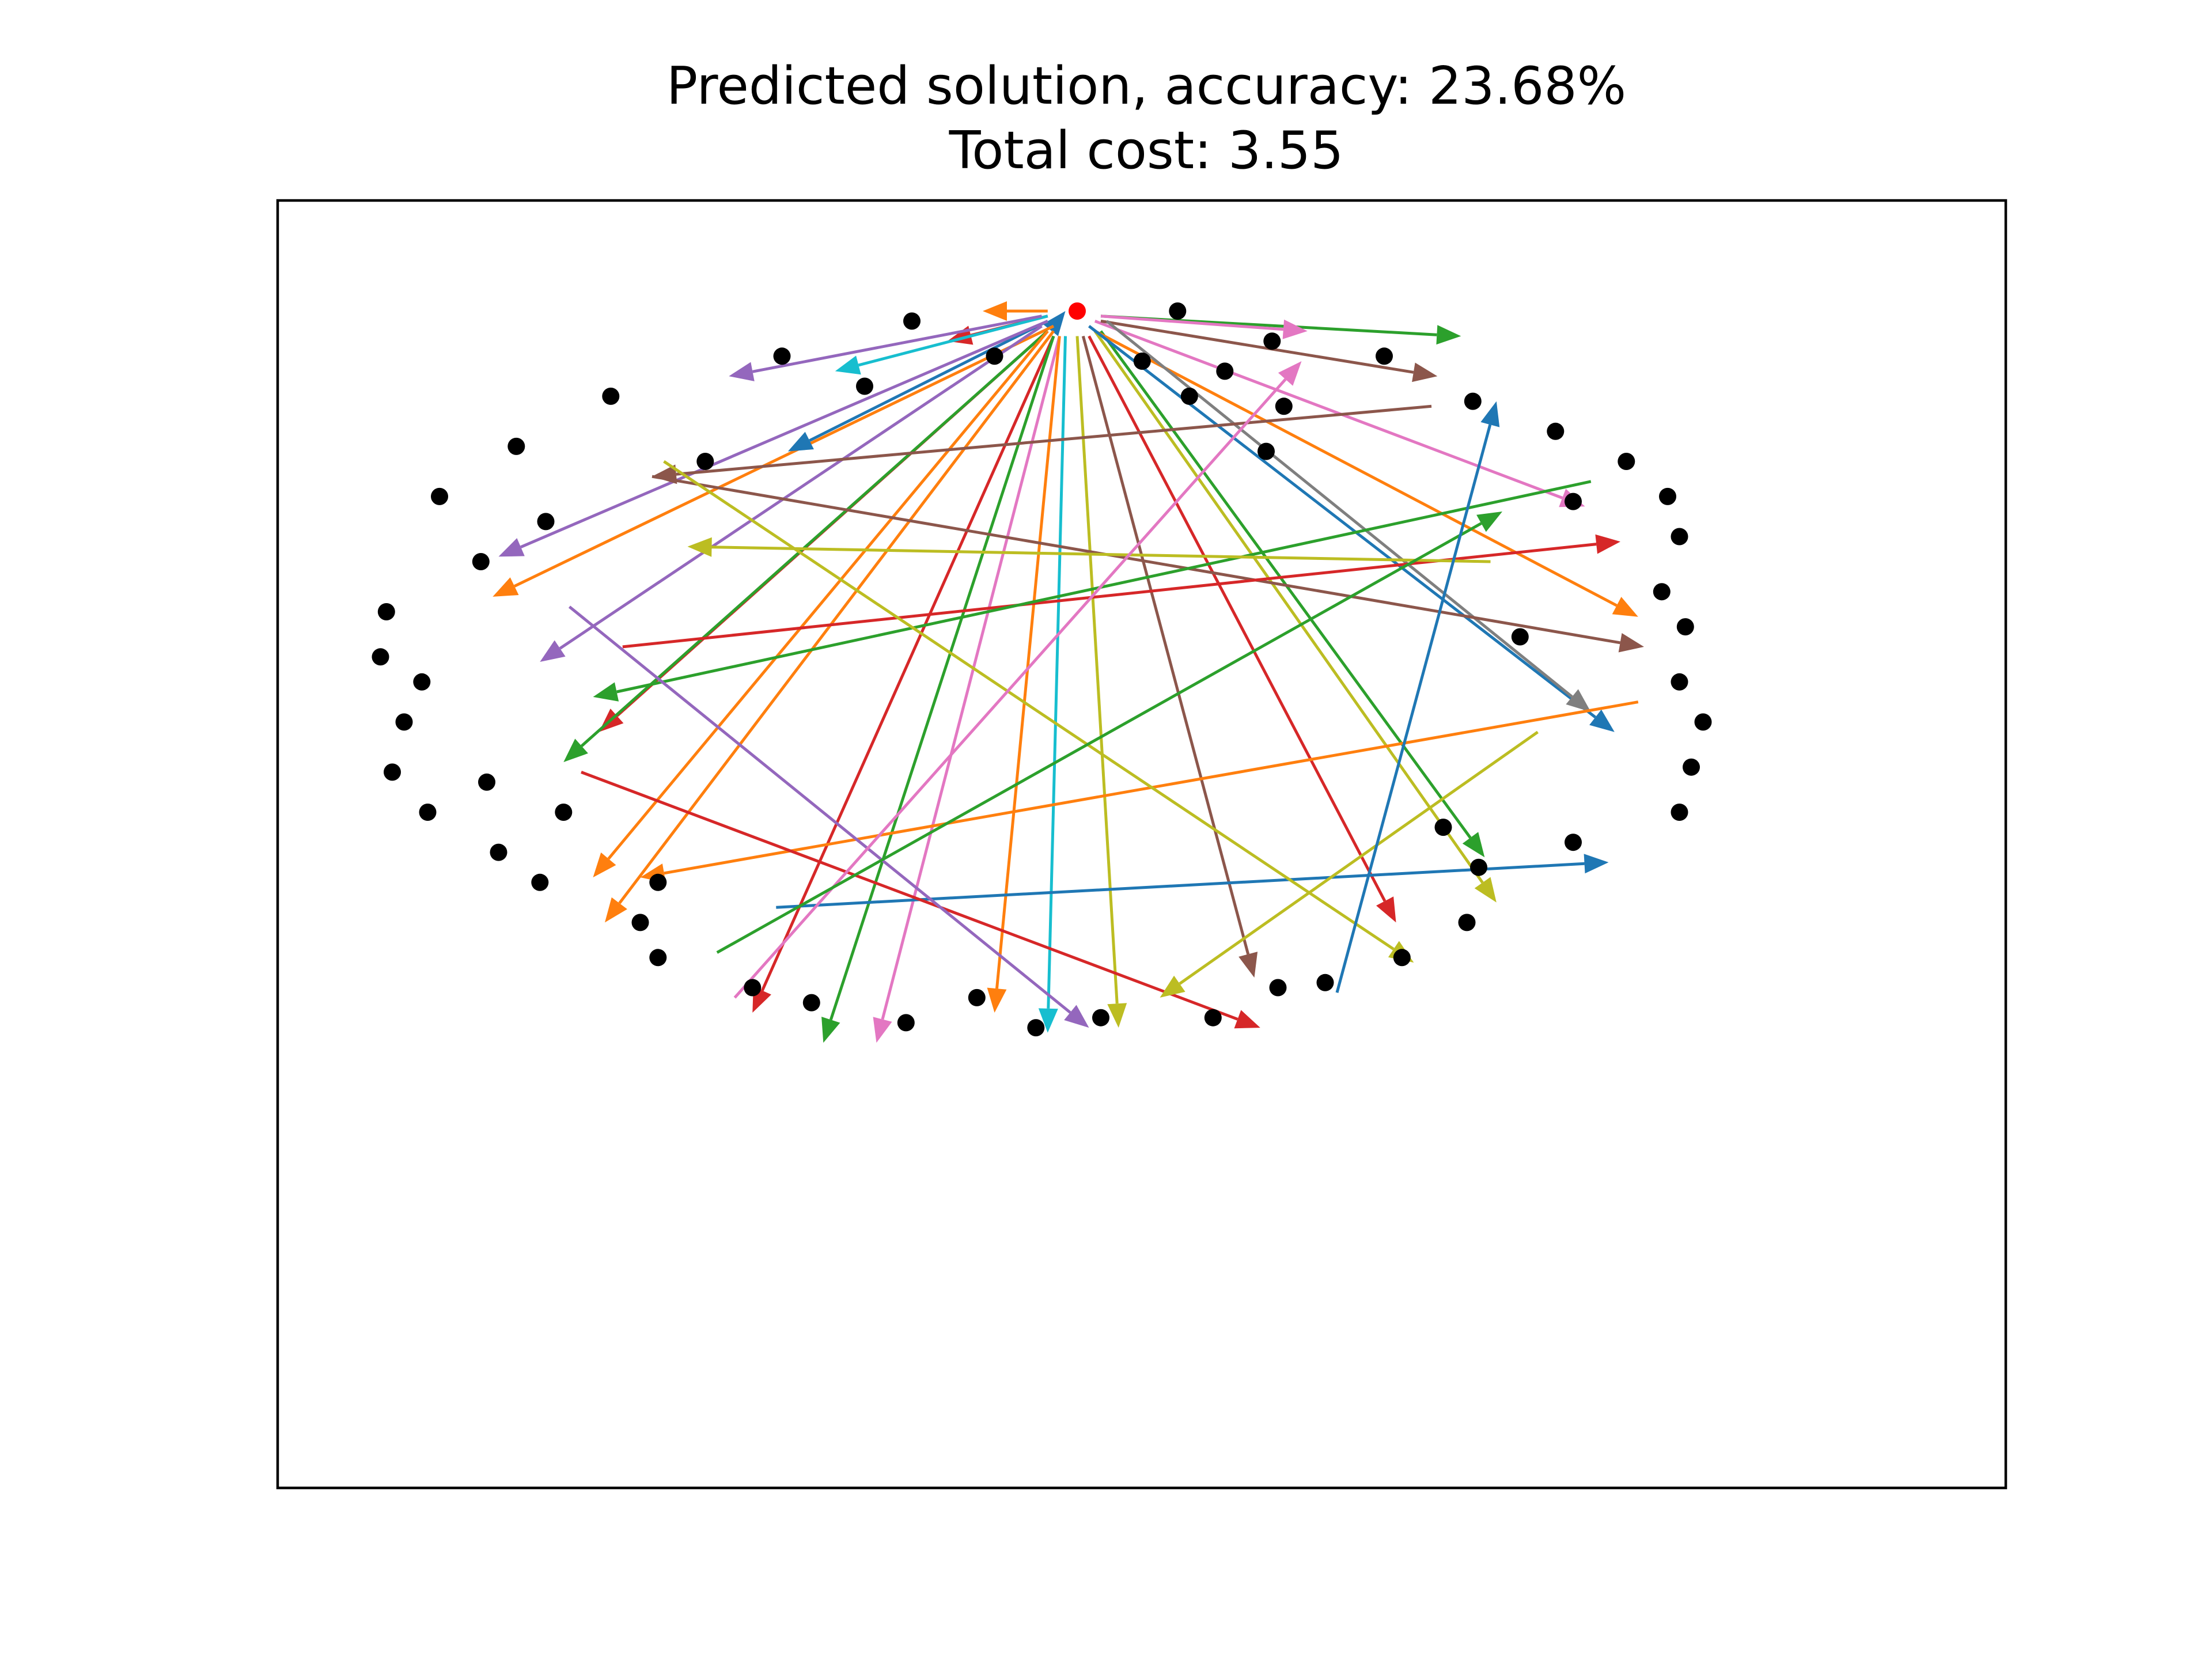 The height and width of the screenshot is (1659, 2212). Describe the element at coordinates (1146, 86) in the screenshot. I see `chart-title-line-1: Predicted solution, accuracy: 23.68%` at that location.